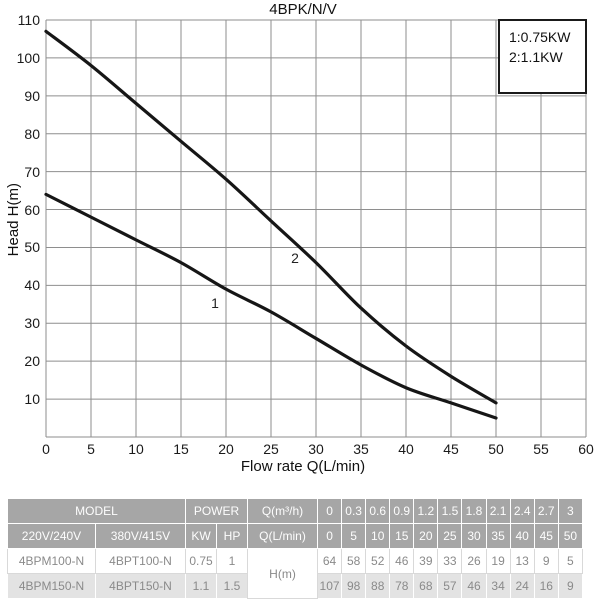 The width and height of the screenshot is (600, 600). What do you see at coordinates (96, 511) in the screenshot?
I see `model-header-cell: MODEL` at bounding box center [96, 511].